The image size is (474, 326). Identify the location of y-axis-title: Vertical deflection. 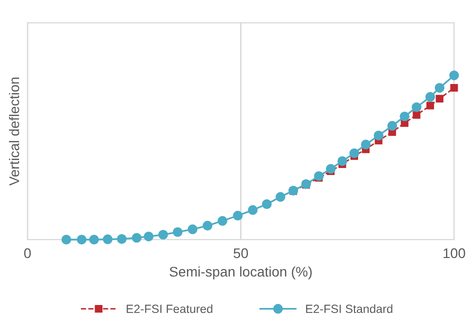
(14, 132).